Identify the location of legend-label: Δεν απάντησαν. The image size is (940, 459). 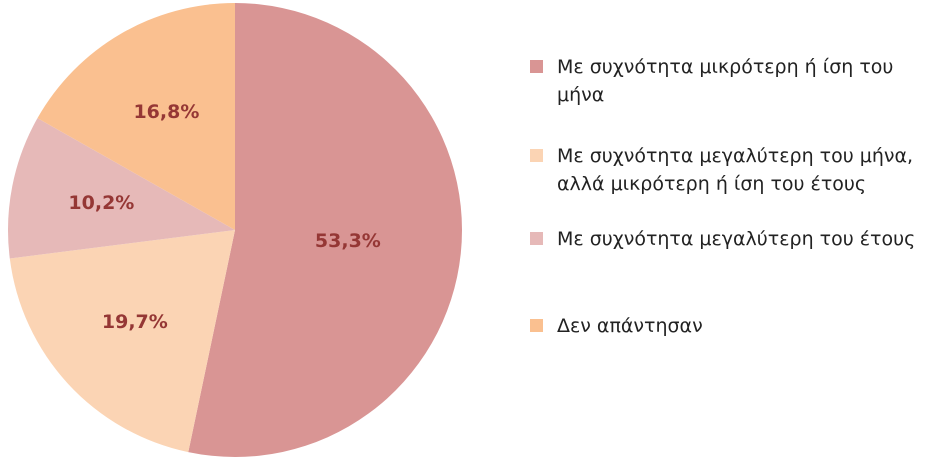
(630, 326).